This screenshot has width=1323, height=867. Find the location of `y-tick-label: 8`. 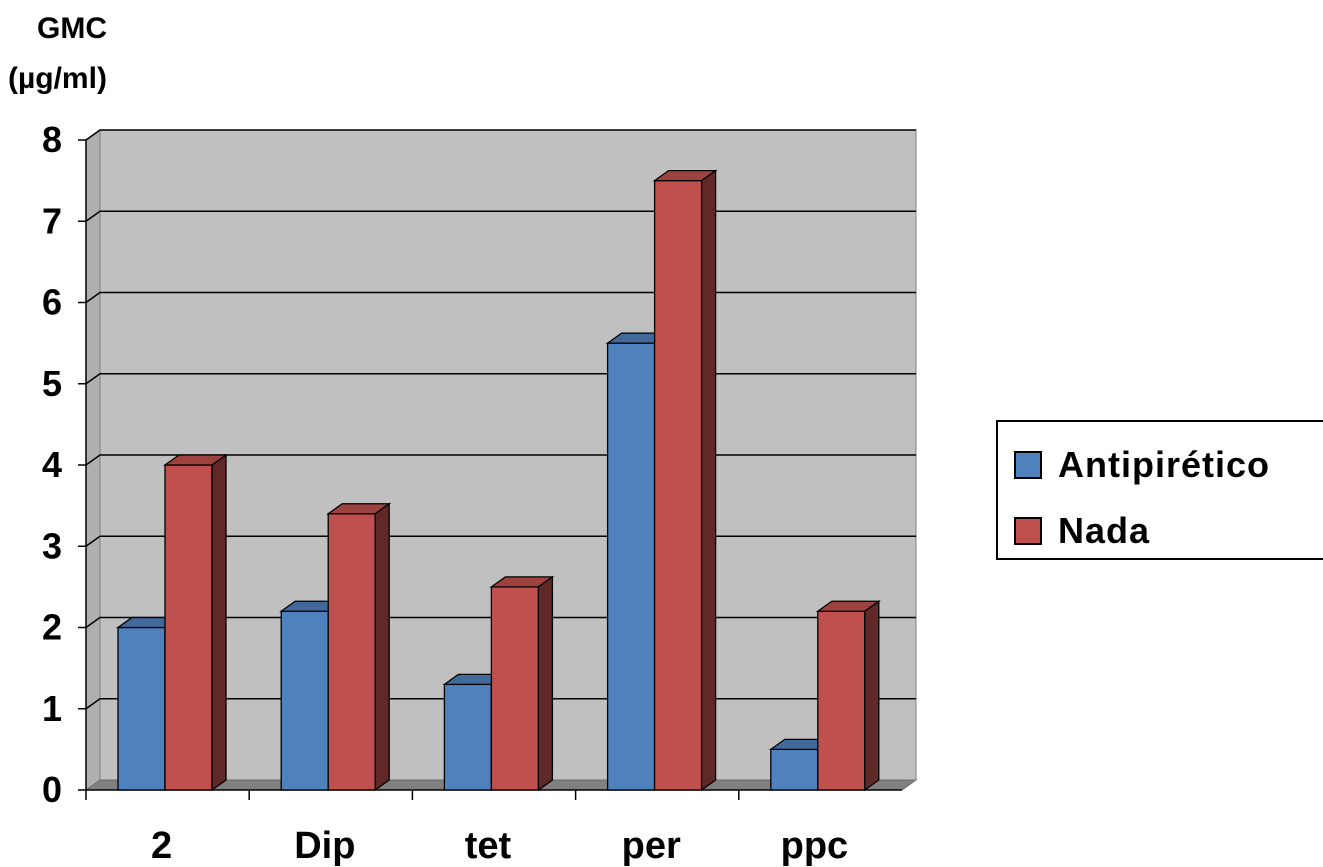

y-tick-label: 8 is located at coordinates (52, 139).